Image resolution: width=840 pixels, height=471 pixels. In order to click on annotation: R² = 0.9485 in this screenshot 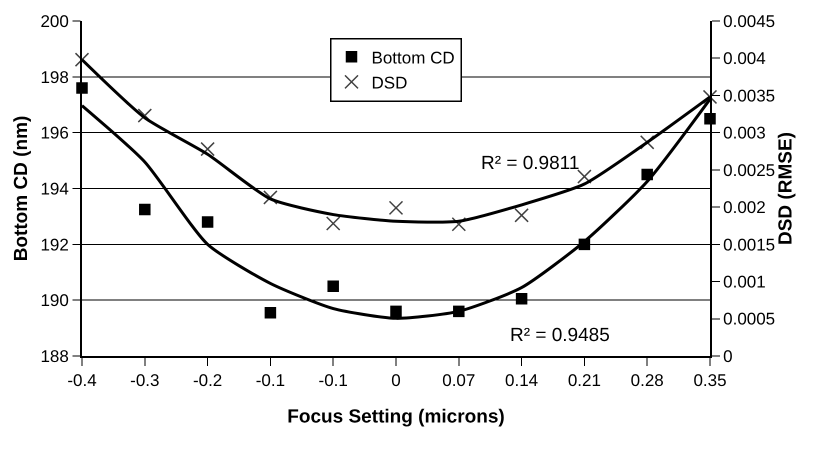, I will do `click(560, 335)`.